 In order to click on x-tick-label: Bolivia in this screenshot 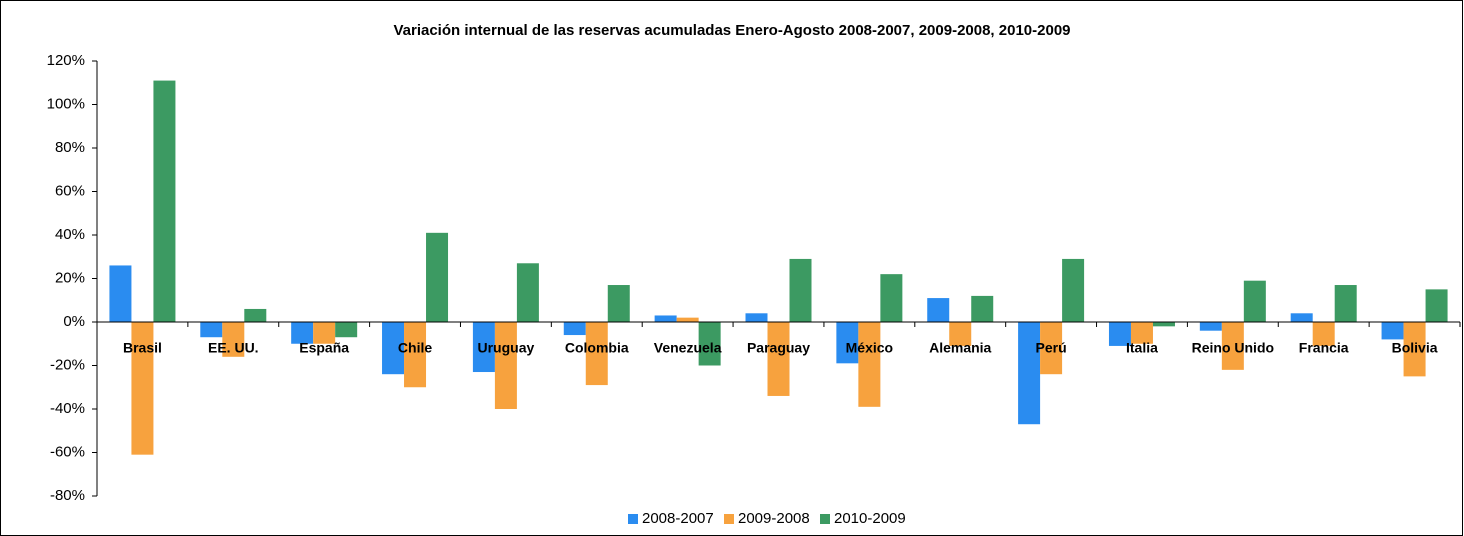, I will do `click(1415, 348)`.